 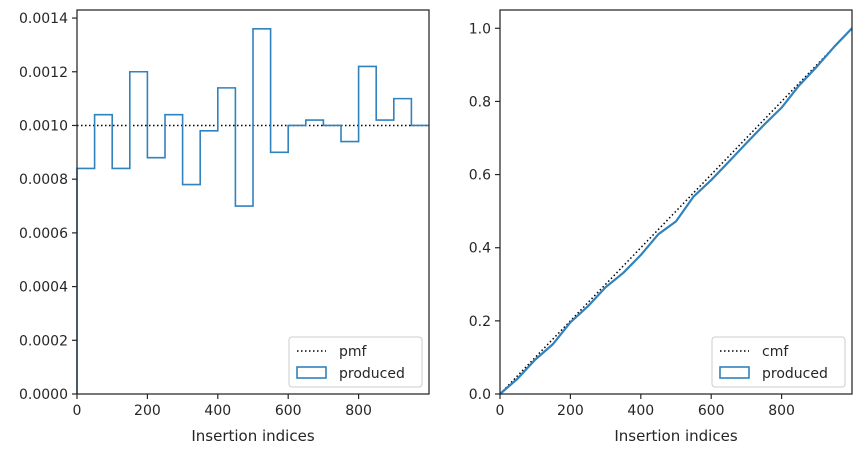 I want to click on legend: cmf produced, so click(x=778, y=362).